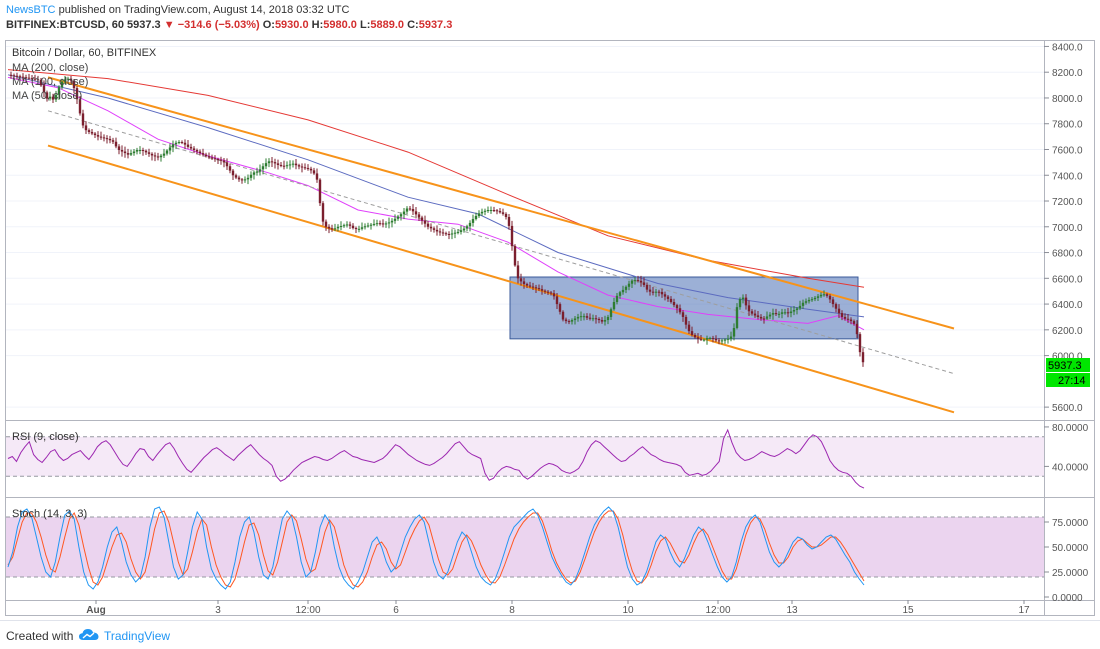  I want to click on price-tick-label: 6600.0, so click(1067, 279).